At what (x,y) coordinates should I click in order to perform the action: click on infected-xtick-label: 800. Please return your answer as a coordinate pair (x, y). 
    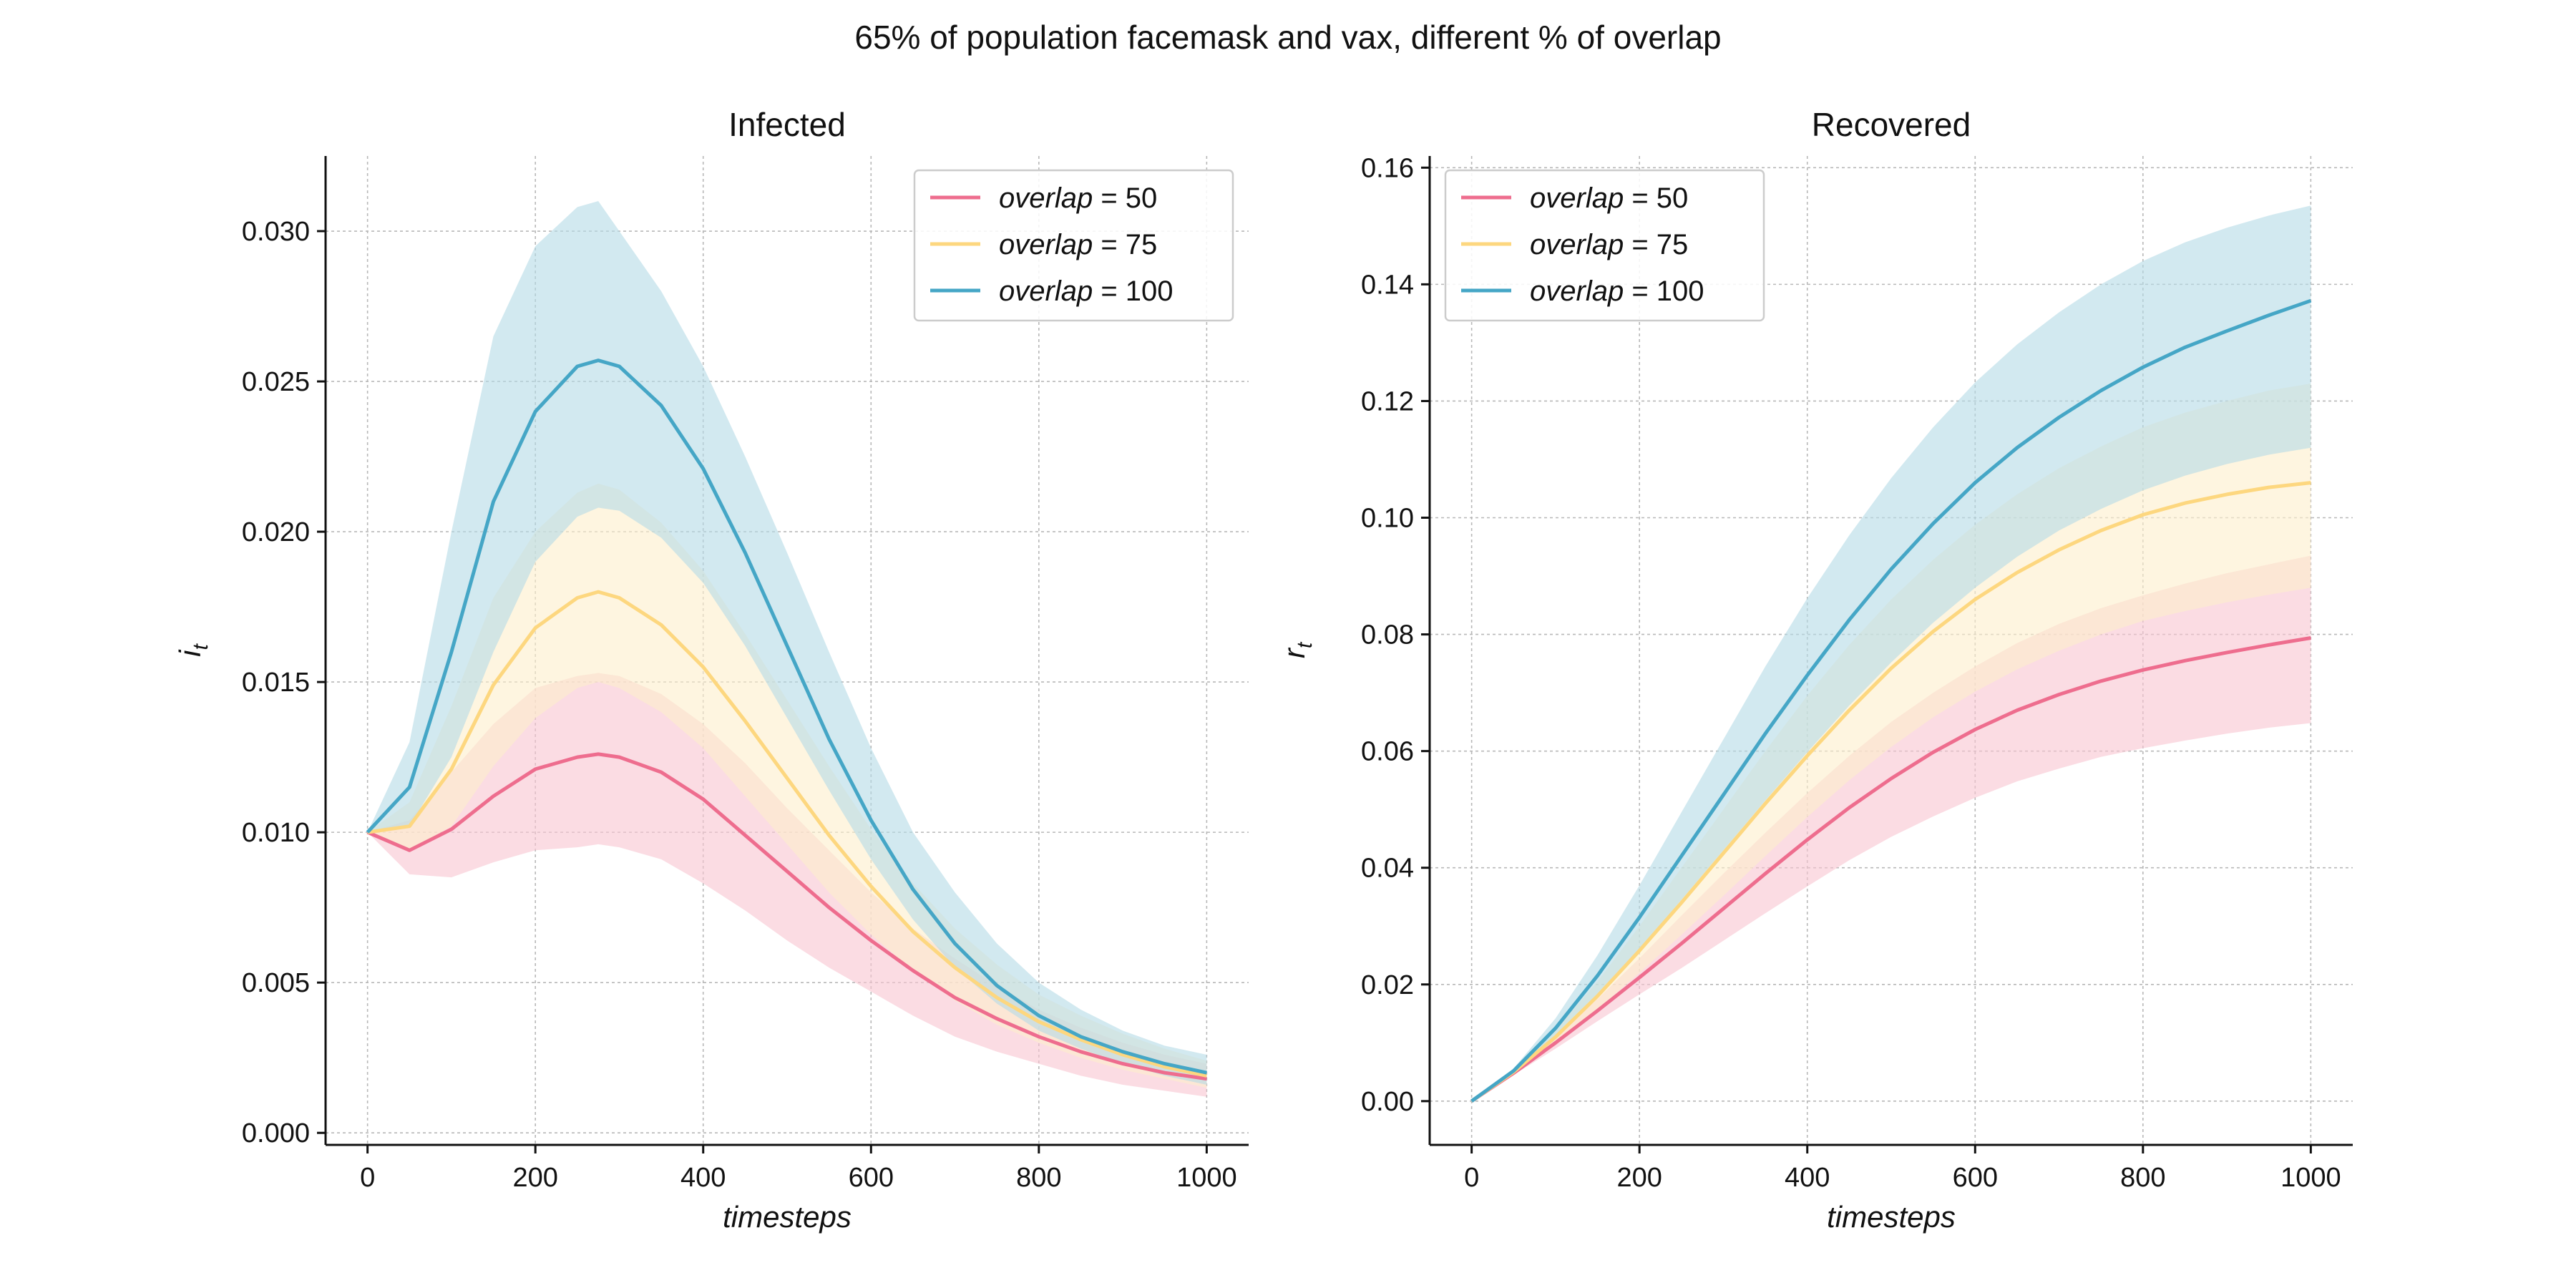
    Looking at the image, I should click on (1038, 1178).